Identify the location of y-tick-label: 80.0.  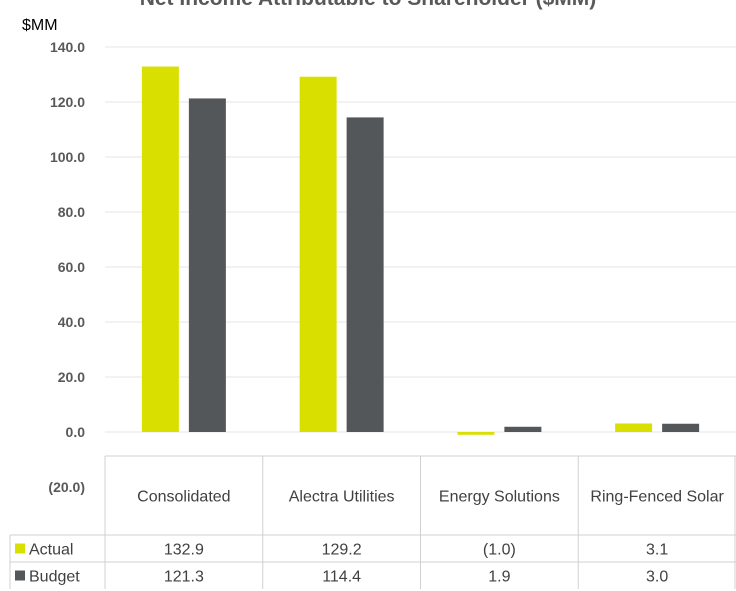
(71, 212).